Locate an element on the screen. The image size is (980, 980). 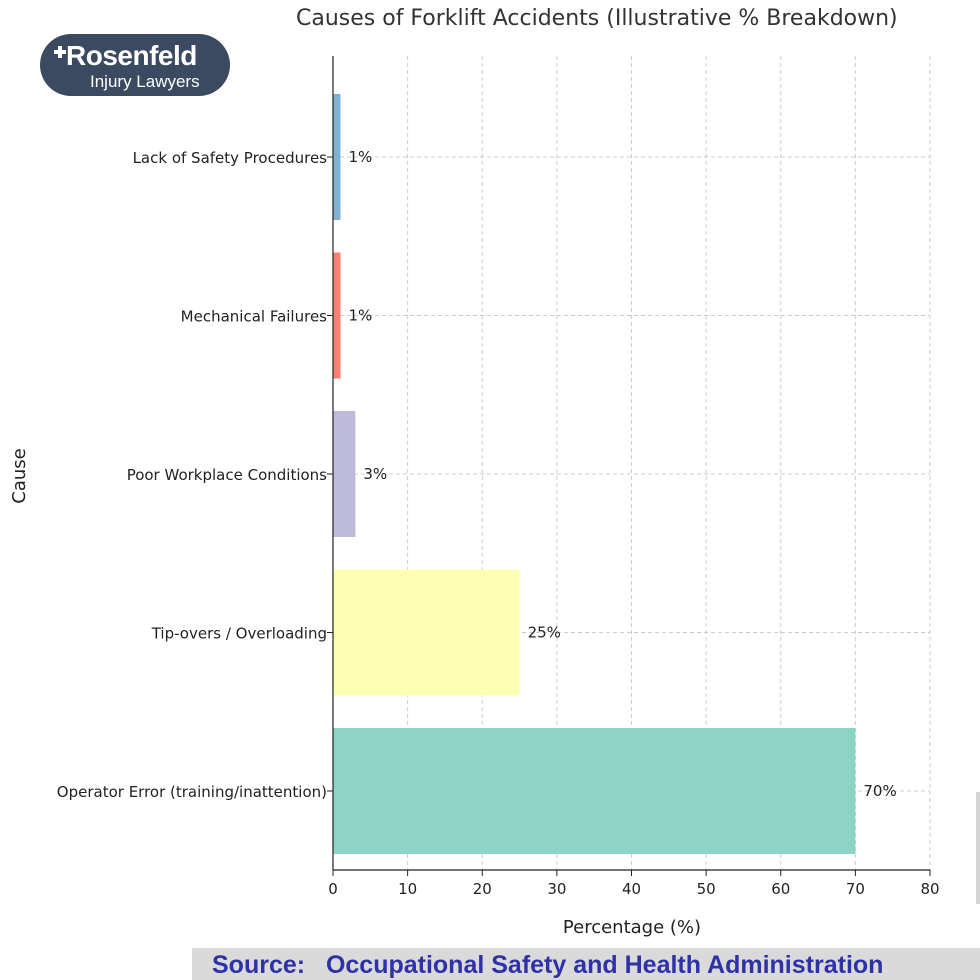
category-label: Operator Error (training/inattention) is located at coordinates (192, 792).